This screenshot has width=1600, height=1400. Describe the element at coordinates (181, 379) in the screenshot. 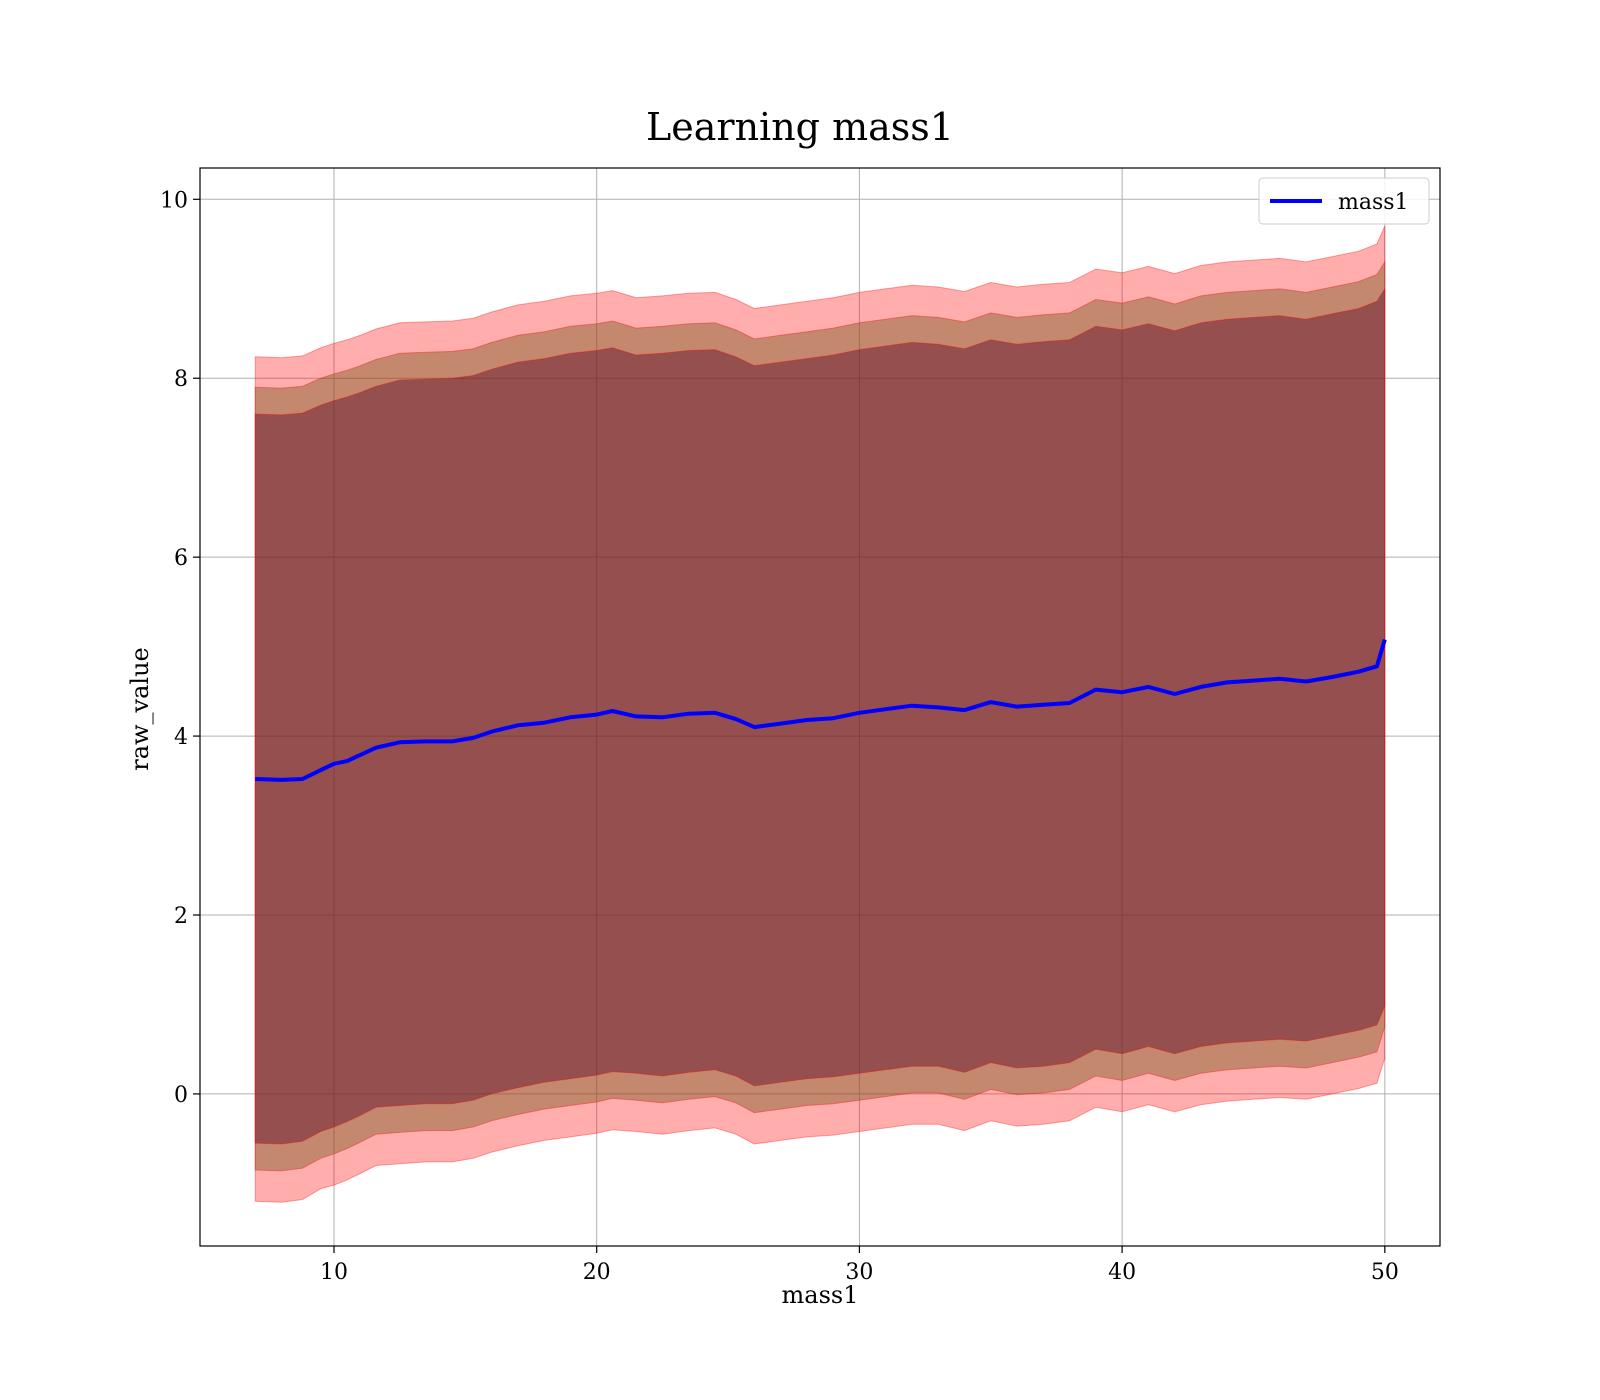

I see `y-tick-label: 8` at that location.